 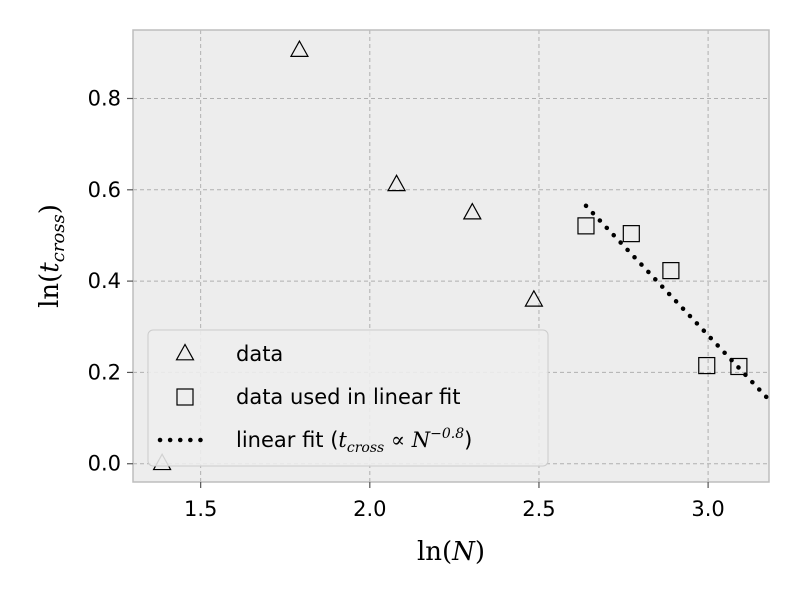 What do you see at coordinates (104, 190) in the screenshot?
I see `y-tick-label: 0.6` at bounding box center [104, 190].